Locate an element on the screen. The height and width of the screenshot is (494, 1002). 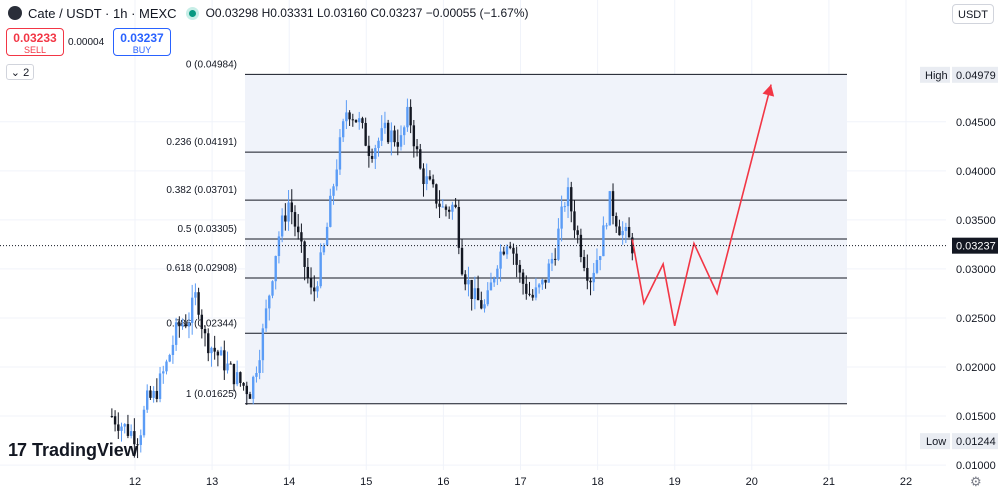
low-tag-value-bg is located at coordinates (975, 441).